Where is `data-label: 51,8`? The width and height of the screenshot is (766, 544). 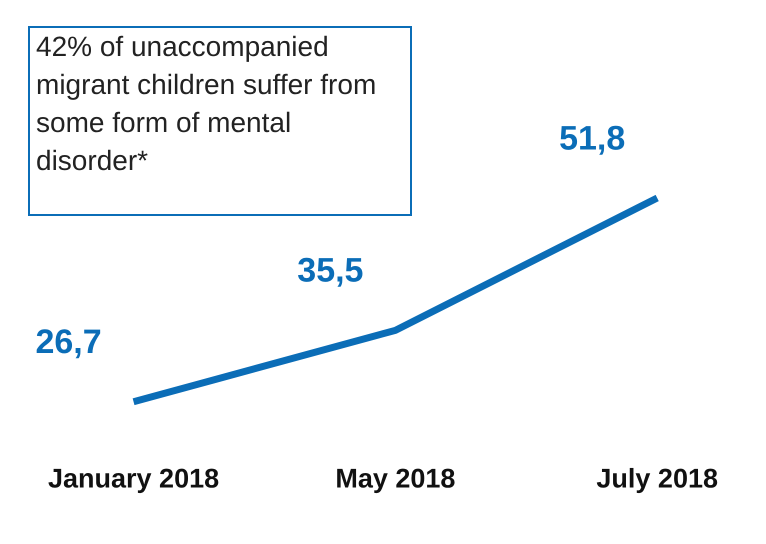
data-label: 51,8 is located at coordinates (592, 138).